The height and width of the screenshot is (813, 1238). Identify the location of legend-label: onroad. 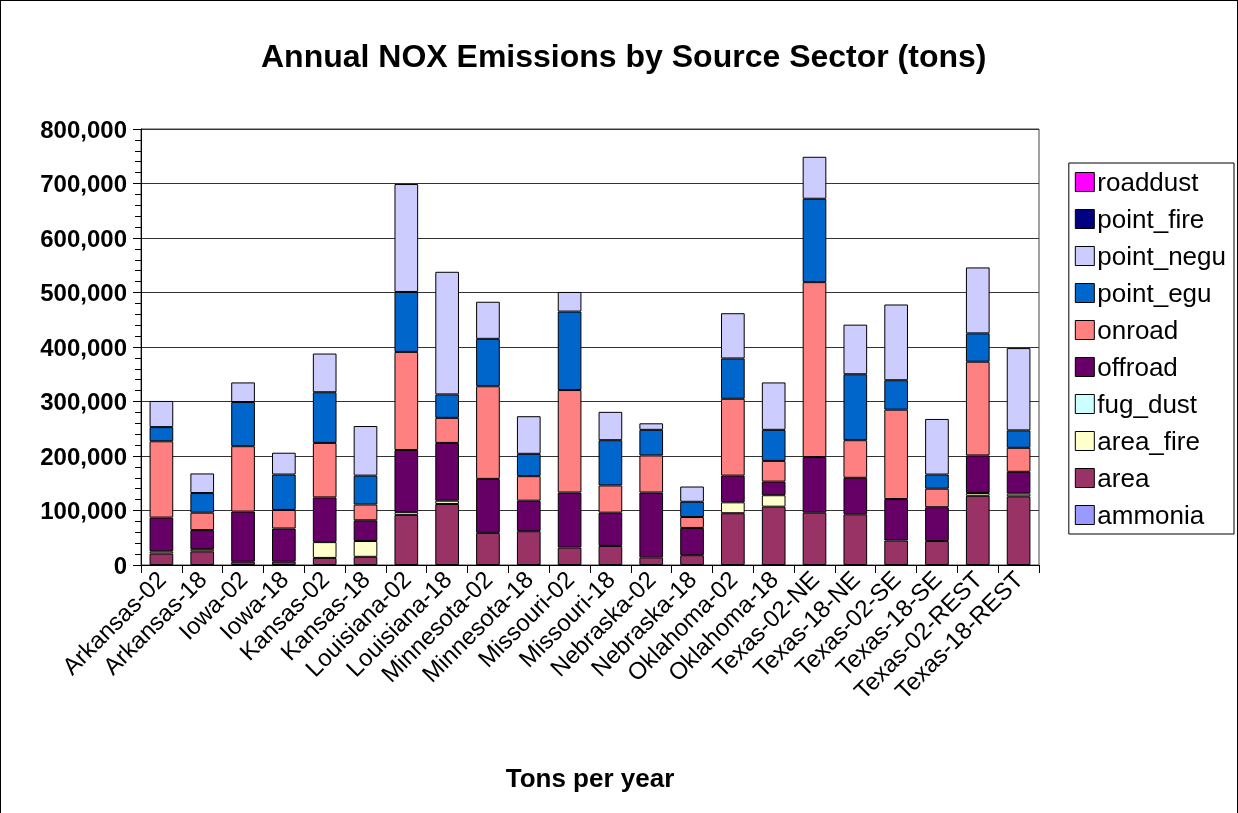
(1138, 330).